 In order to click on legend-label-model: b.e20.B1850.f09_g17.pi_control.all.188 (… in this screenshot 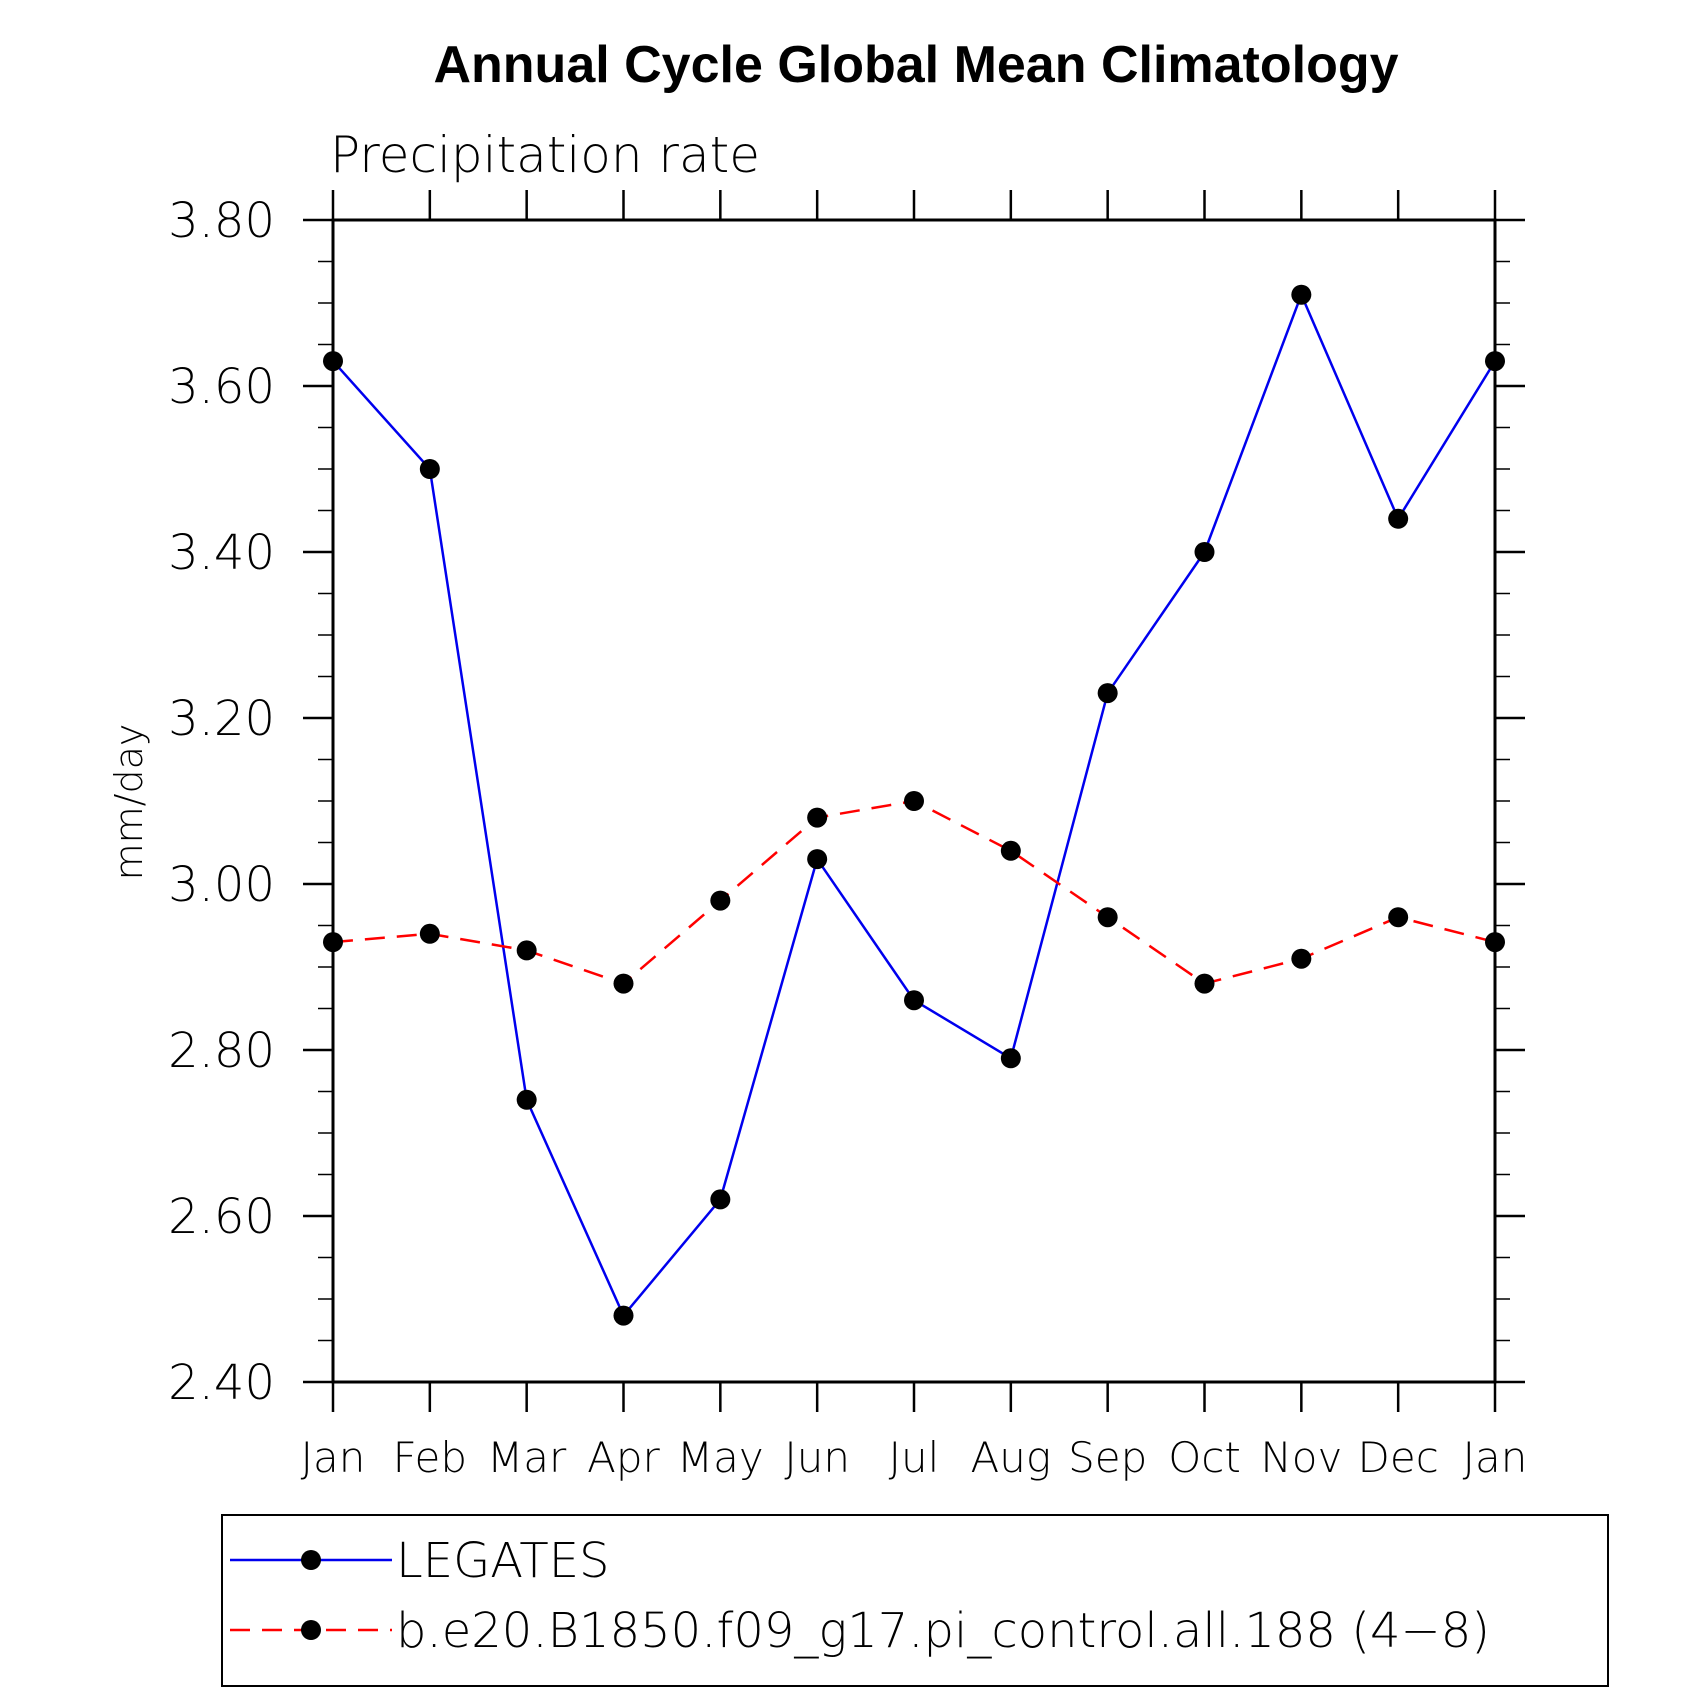, I will do `click(943, 1631)`.